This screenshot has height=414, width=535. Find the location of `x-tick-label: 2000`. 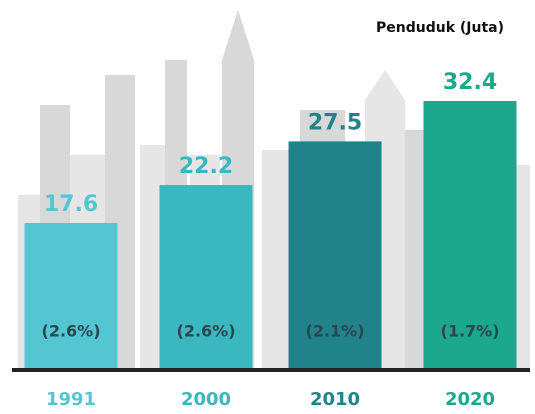

x-tick-label: 2000 is located at coordinates (206, 399).